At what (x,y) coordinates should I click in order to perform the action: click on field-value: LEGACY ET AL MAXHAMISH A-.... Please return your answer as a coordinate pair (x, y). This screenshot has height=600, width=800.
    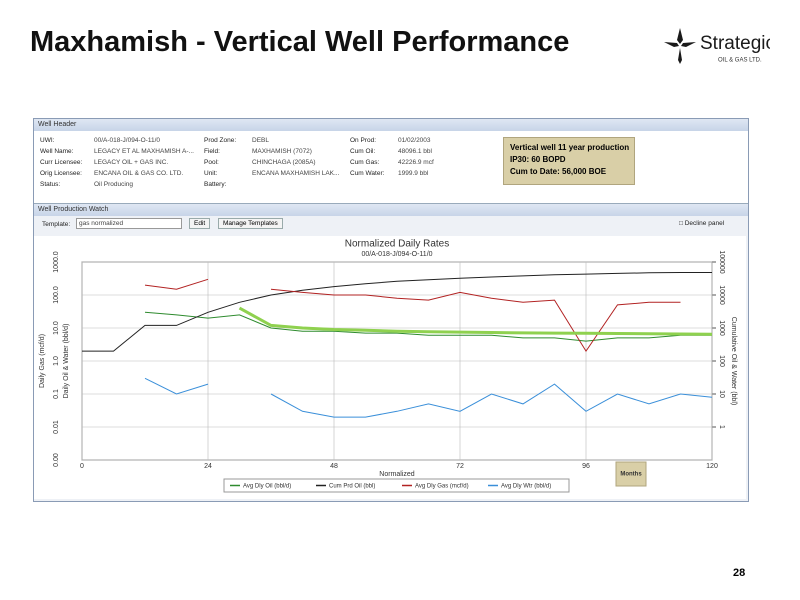
    Looking at the image, I should click on (144, 151).